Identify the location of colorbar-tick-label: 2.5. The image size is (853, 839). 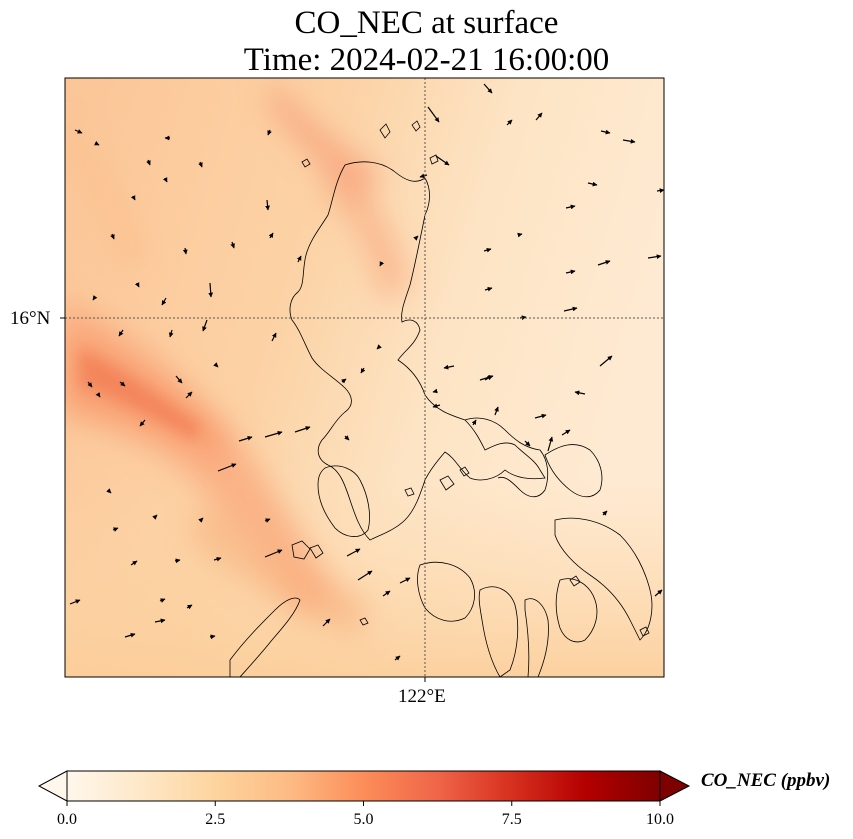
(215, 819).